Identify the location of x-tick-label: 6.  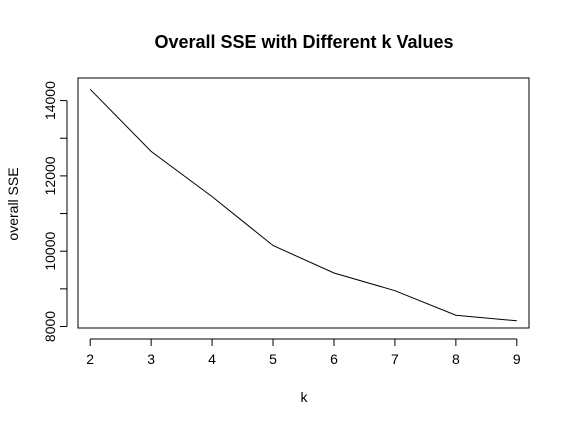
(334, 359).